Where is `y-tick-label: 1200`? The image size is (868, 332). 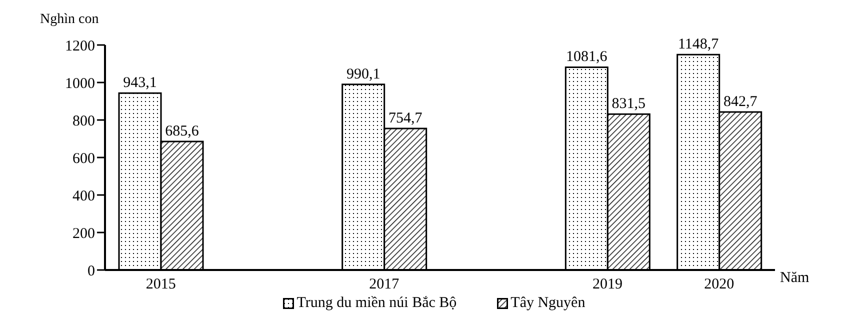 y-tick-label: 1200 is located at coordinates (80, 46).